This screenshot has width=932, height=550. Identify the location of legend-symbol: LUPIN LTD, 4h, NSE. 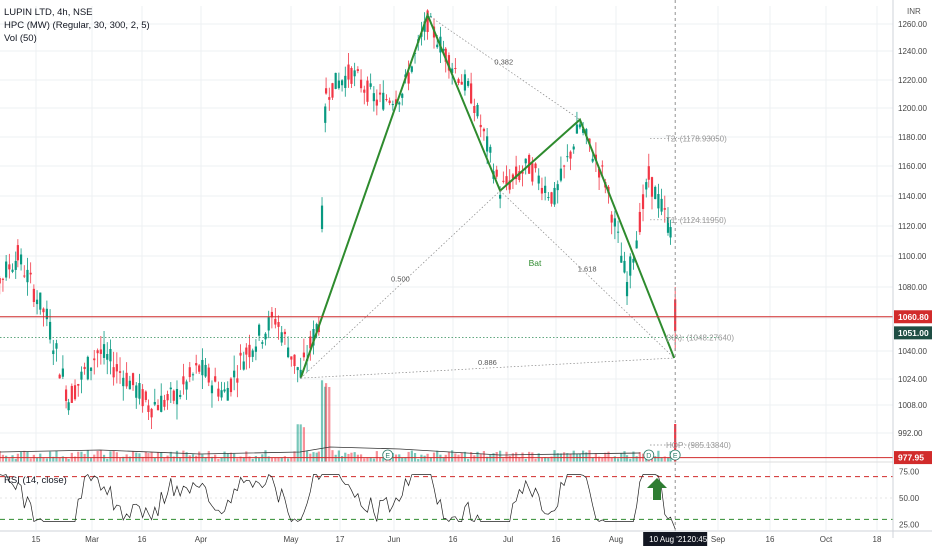
(48, 12).